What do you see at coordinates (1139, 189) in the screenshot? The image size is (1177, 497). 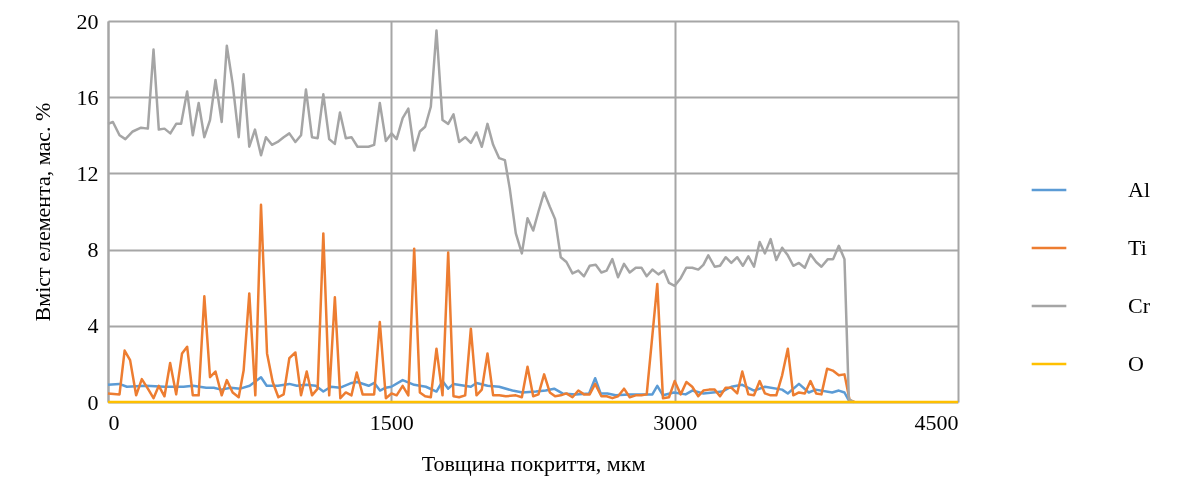 I see `text: Al` at bounding box center [1139, 189].